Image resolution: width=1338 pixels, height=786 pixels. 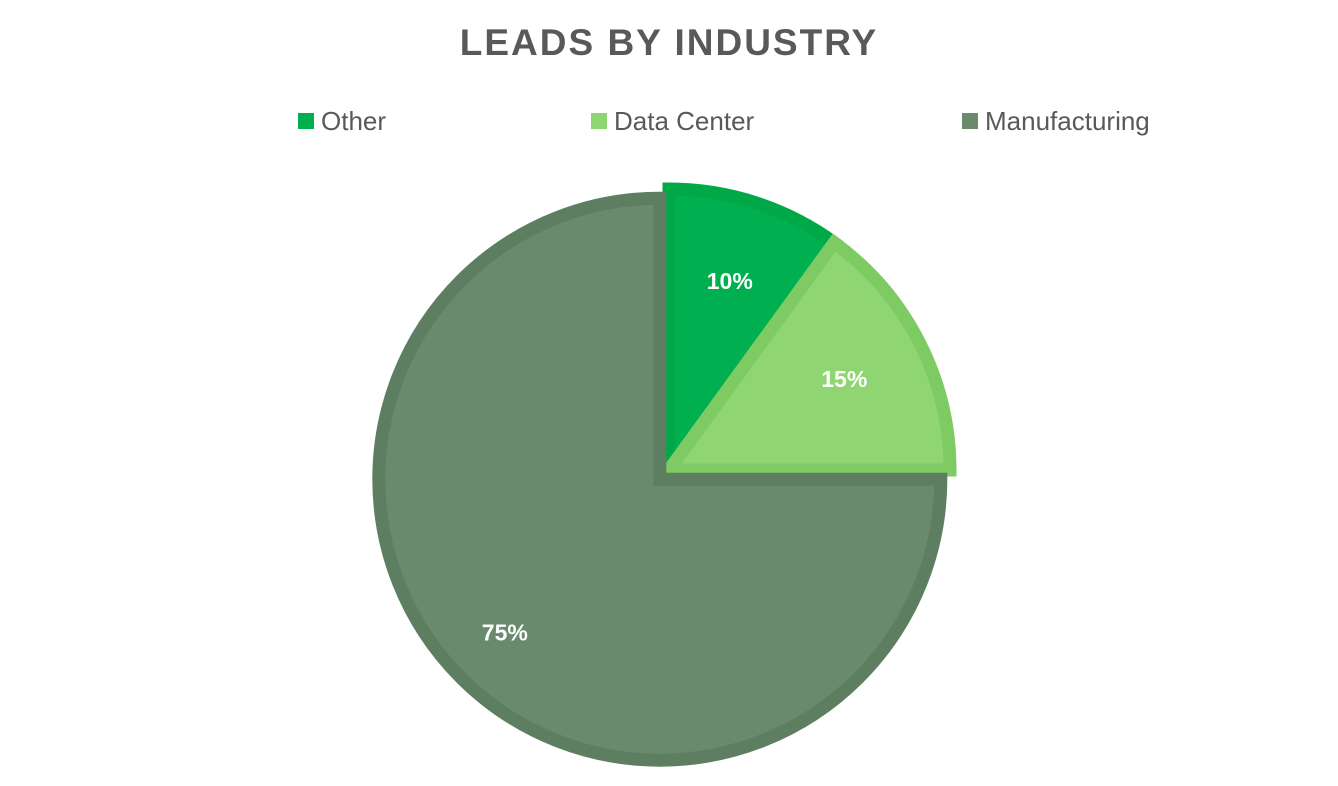 I want to click on legend-swatch-data-center, so click(x=599, y=121).